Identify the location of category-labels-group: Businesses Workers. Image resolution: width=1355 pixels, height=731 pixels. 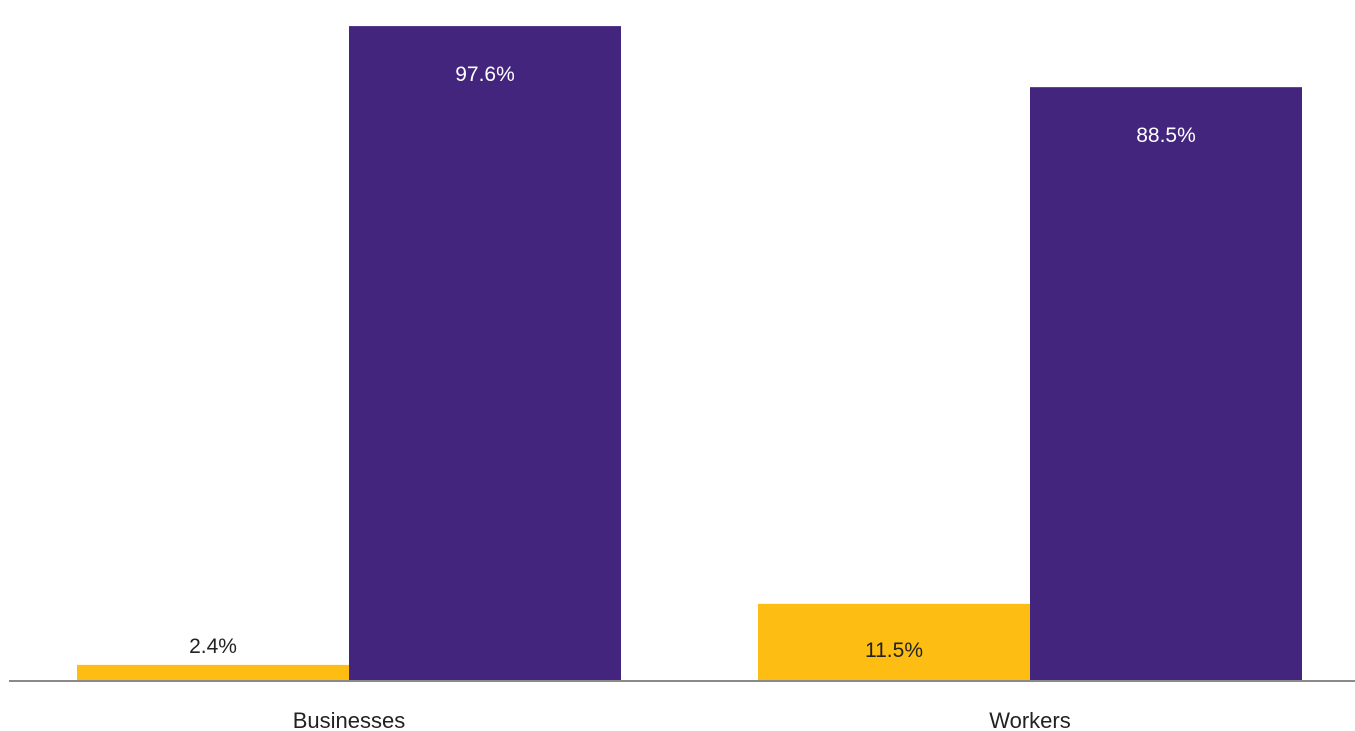
(682, 719).